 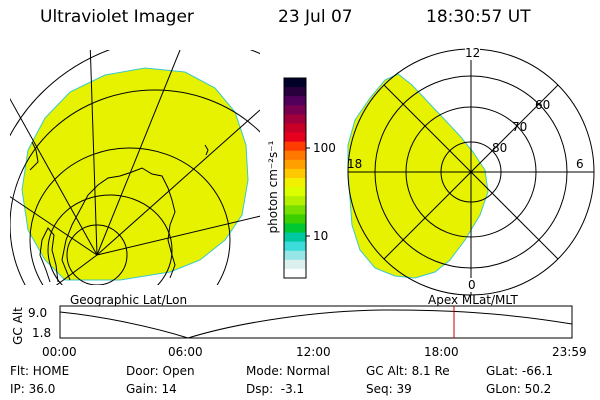 What do you see at coordinates (288, 371) in the screenshot?
I see `mode-label: Mode: Normal` at bounding box center [288, 371].